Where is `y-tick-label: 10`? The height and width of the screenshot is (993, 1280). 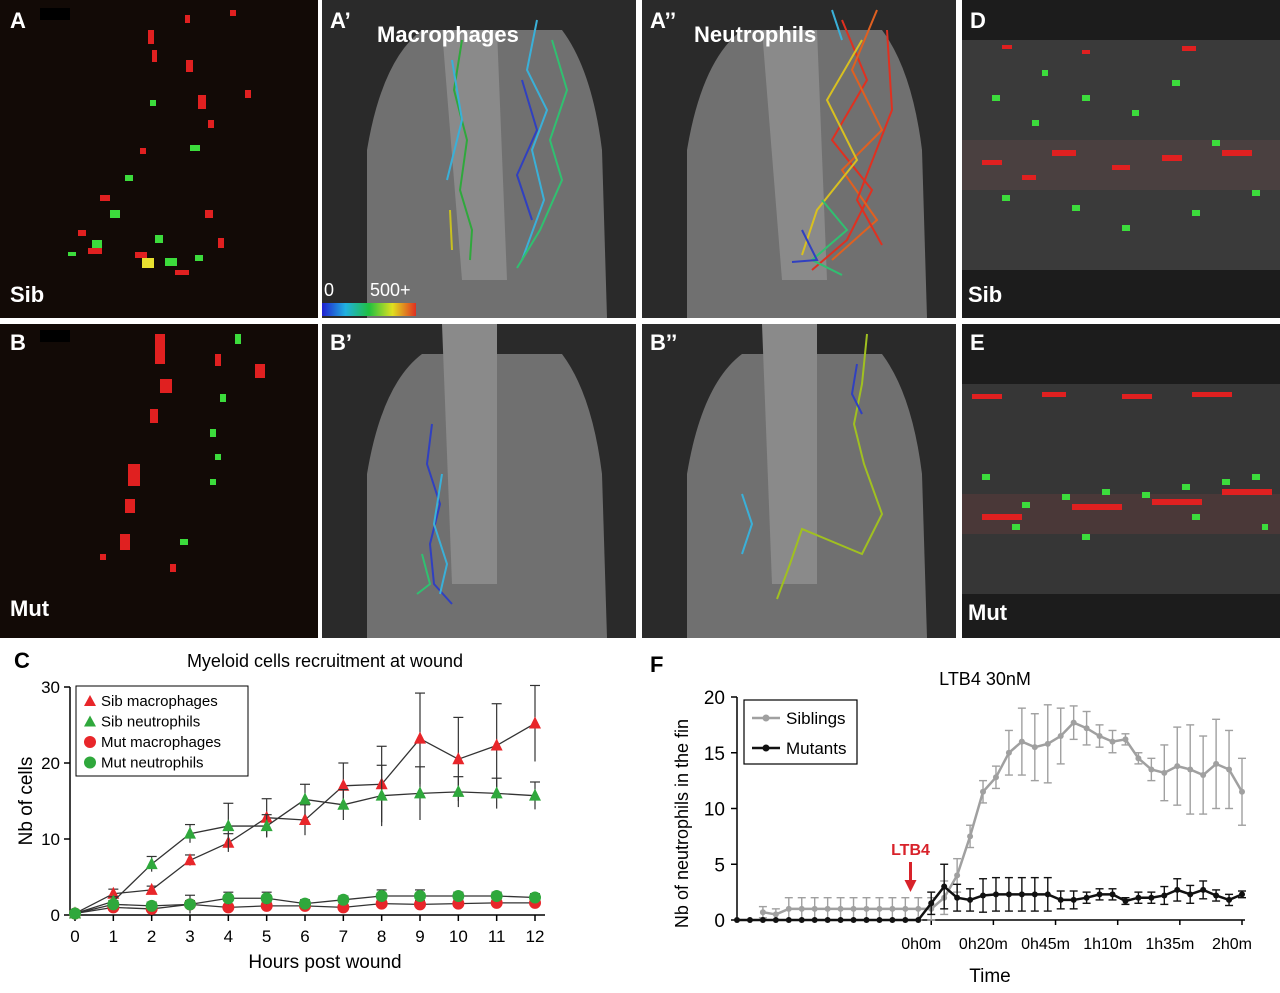 y-tick-label: 10 is located at coordinates (50, 839).